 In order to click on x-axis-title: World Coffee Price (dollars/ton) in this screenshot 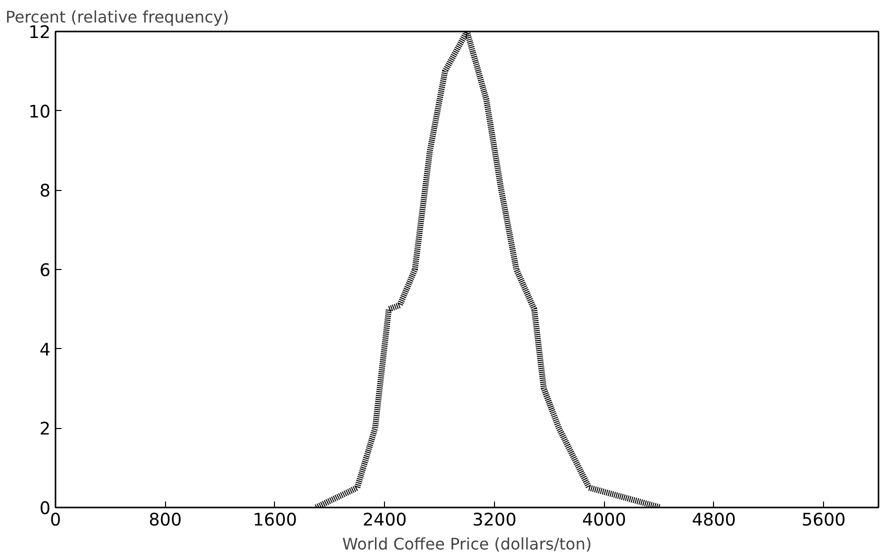, I will do `click(467, 544)`.